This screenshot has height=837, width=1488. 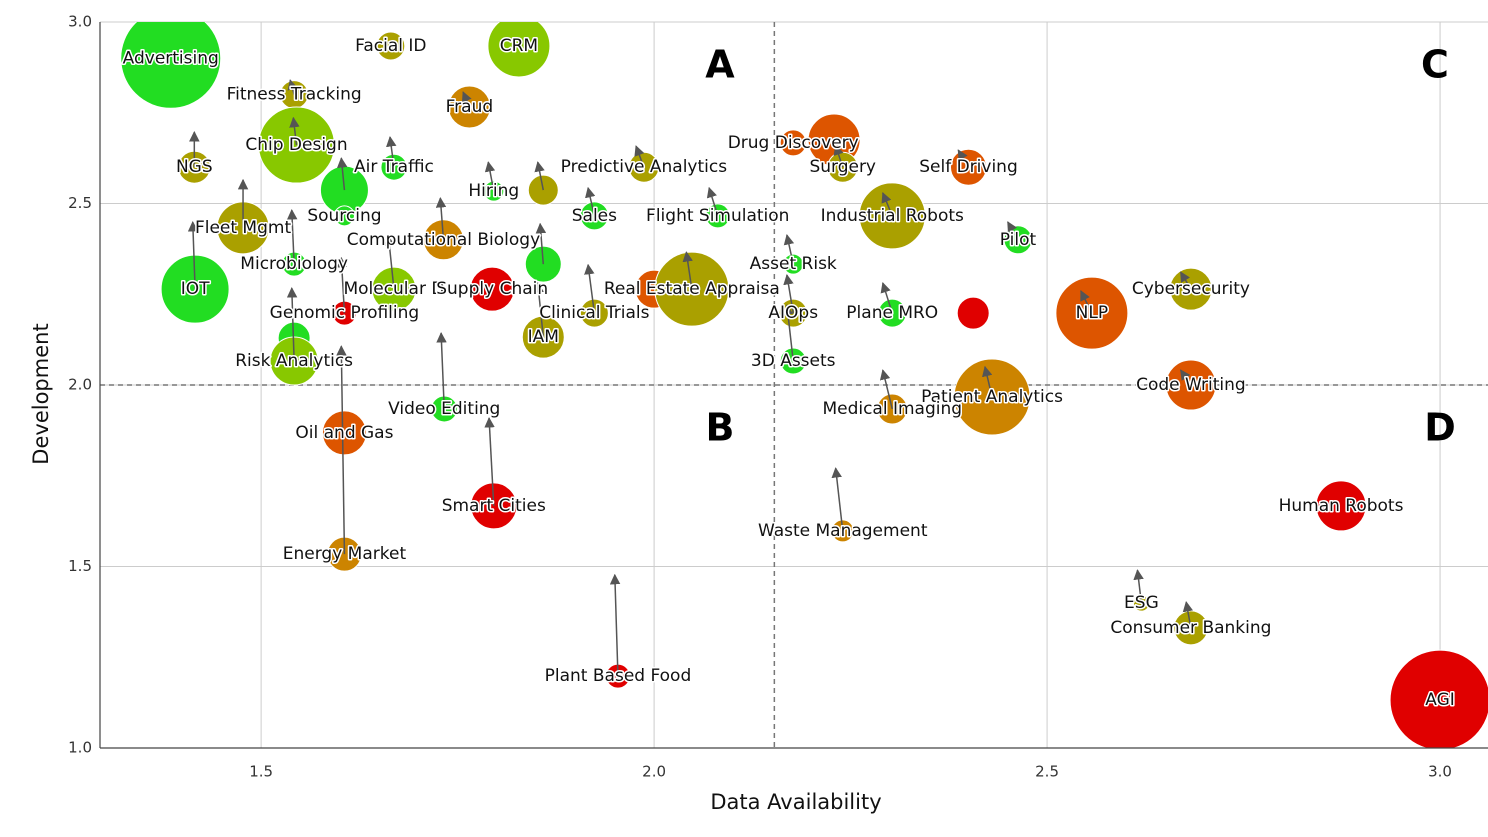 I want to click on point-label: Fraud, so click(x=470, y=107).